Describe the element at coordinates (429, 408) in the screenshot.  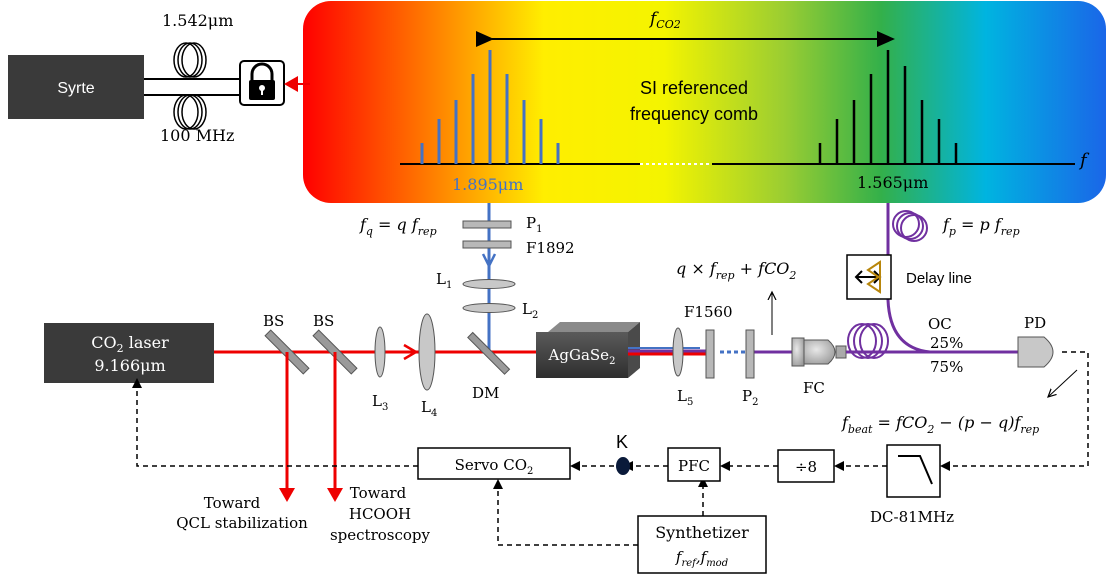
I see `l4-label: L4` at that location.